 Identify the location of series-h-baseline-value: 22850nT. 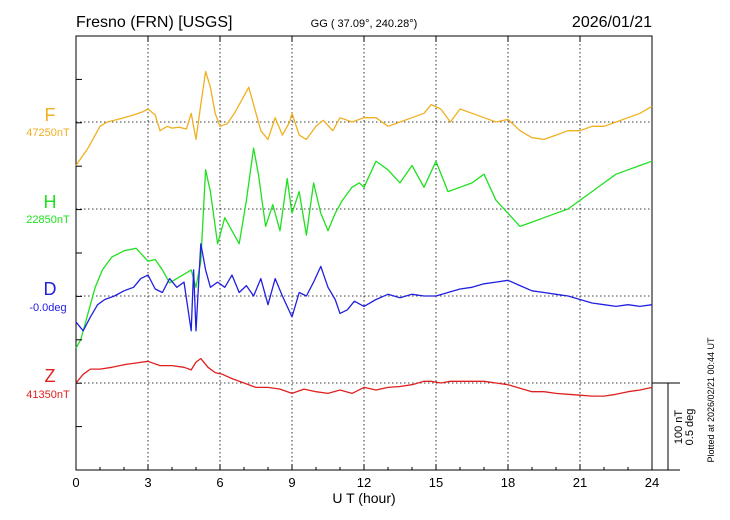
(48, 220).